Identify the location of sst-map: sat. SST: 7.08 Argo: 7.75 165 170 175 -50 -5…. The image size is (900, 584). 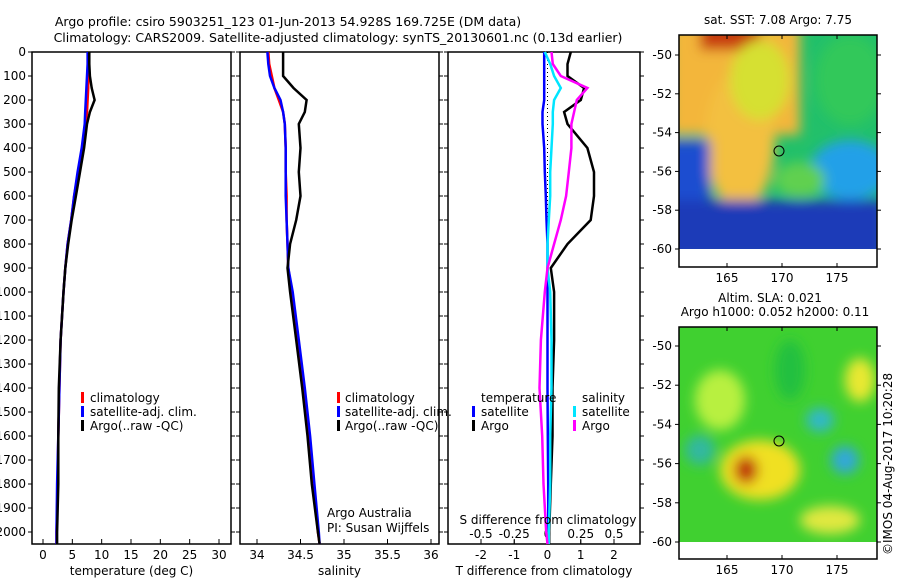
(766, 149).